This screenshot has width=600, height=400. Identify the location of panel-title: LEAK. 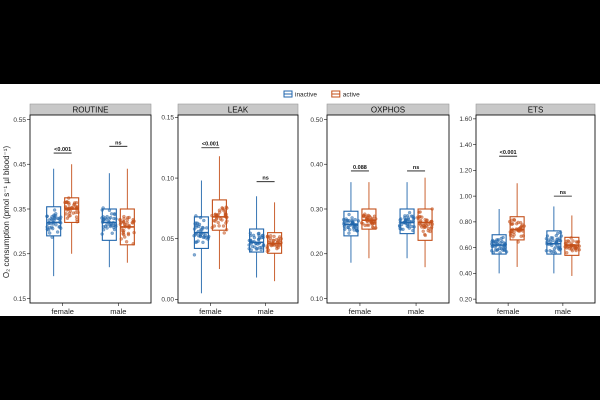
(238, 110).